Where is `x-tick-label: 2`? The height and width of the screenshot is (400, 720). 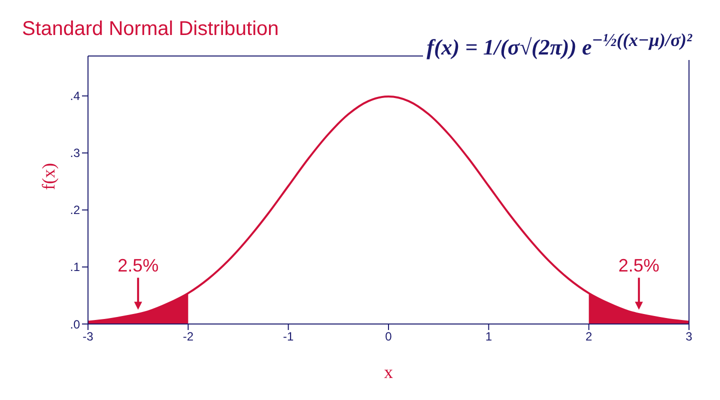
x-tick-label: 2 is located at coordinates (588, 337).